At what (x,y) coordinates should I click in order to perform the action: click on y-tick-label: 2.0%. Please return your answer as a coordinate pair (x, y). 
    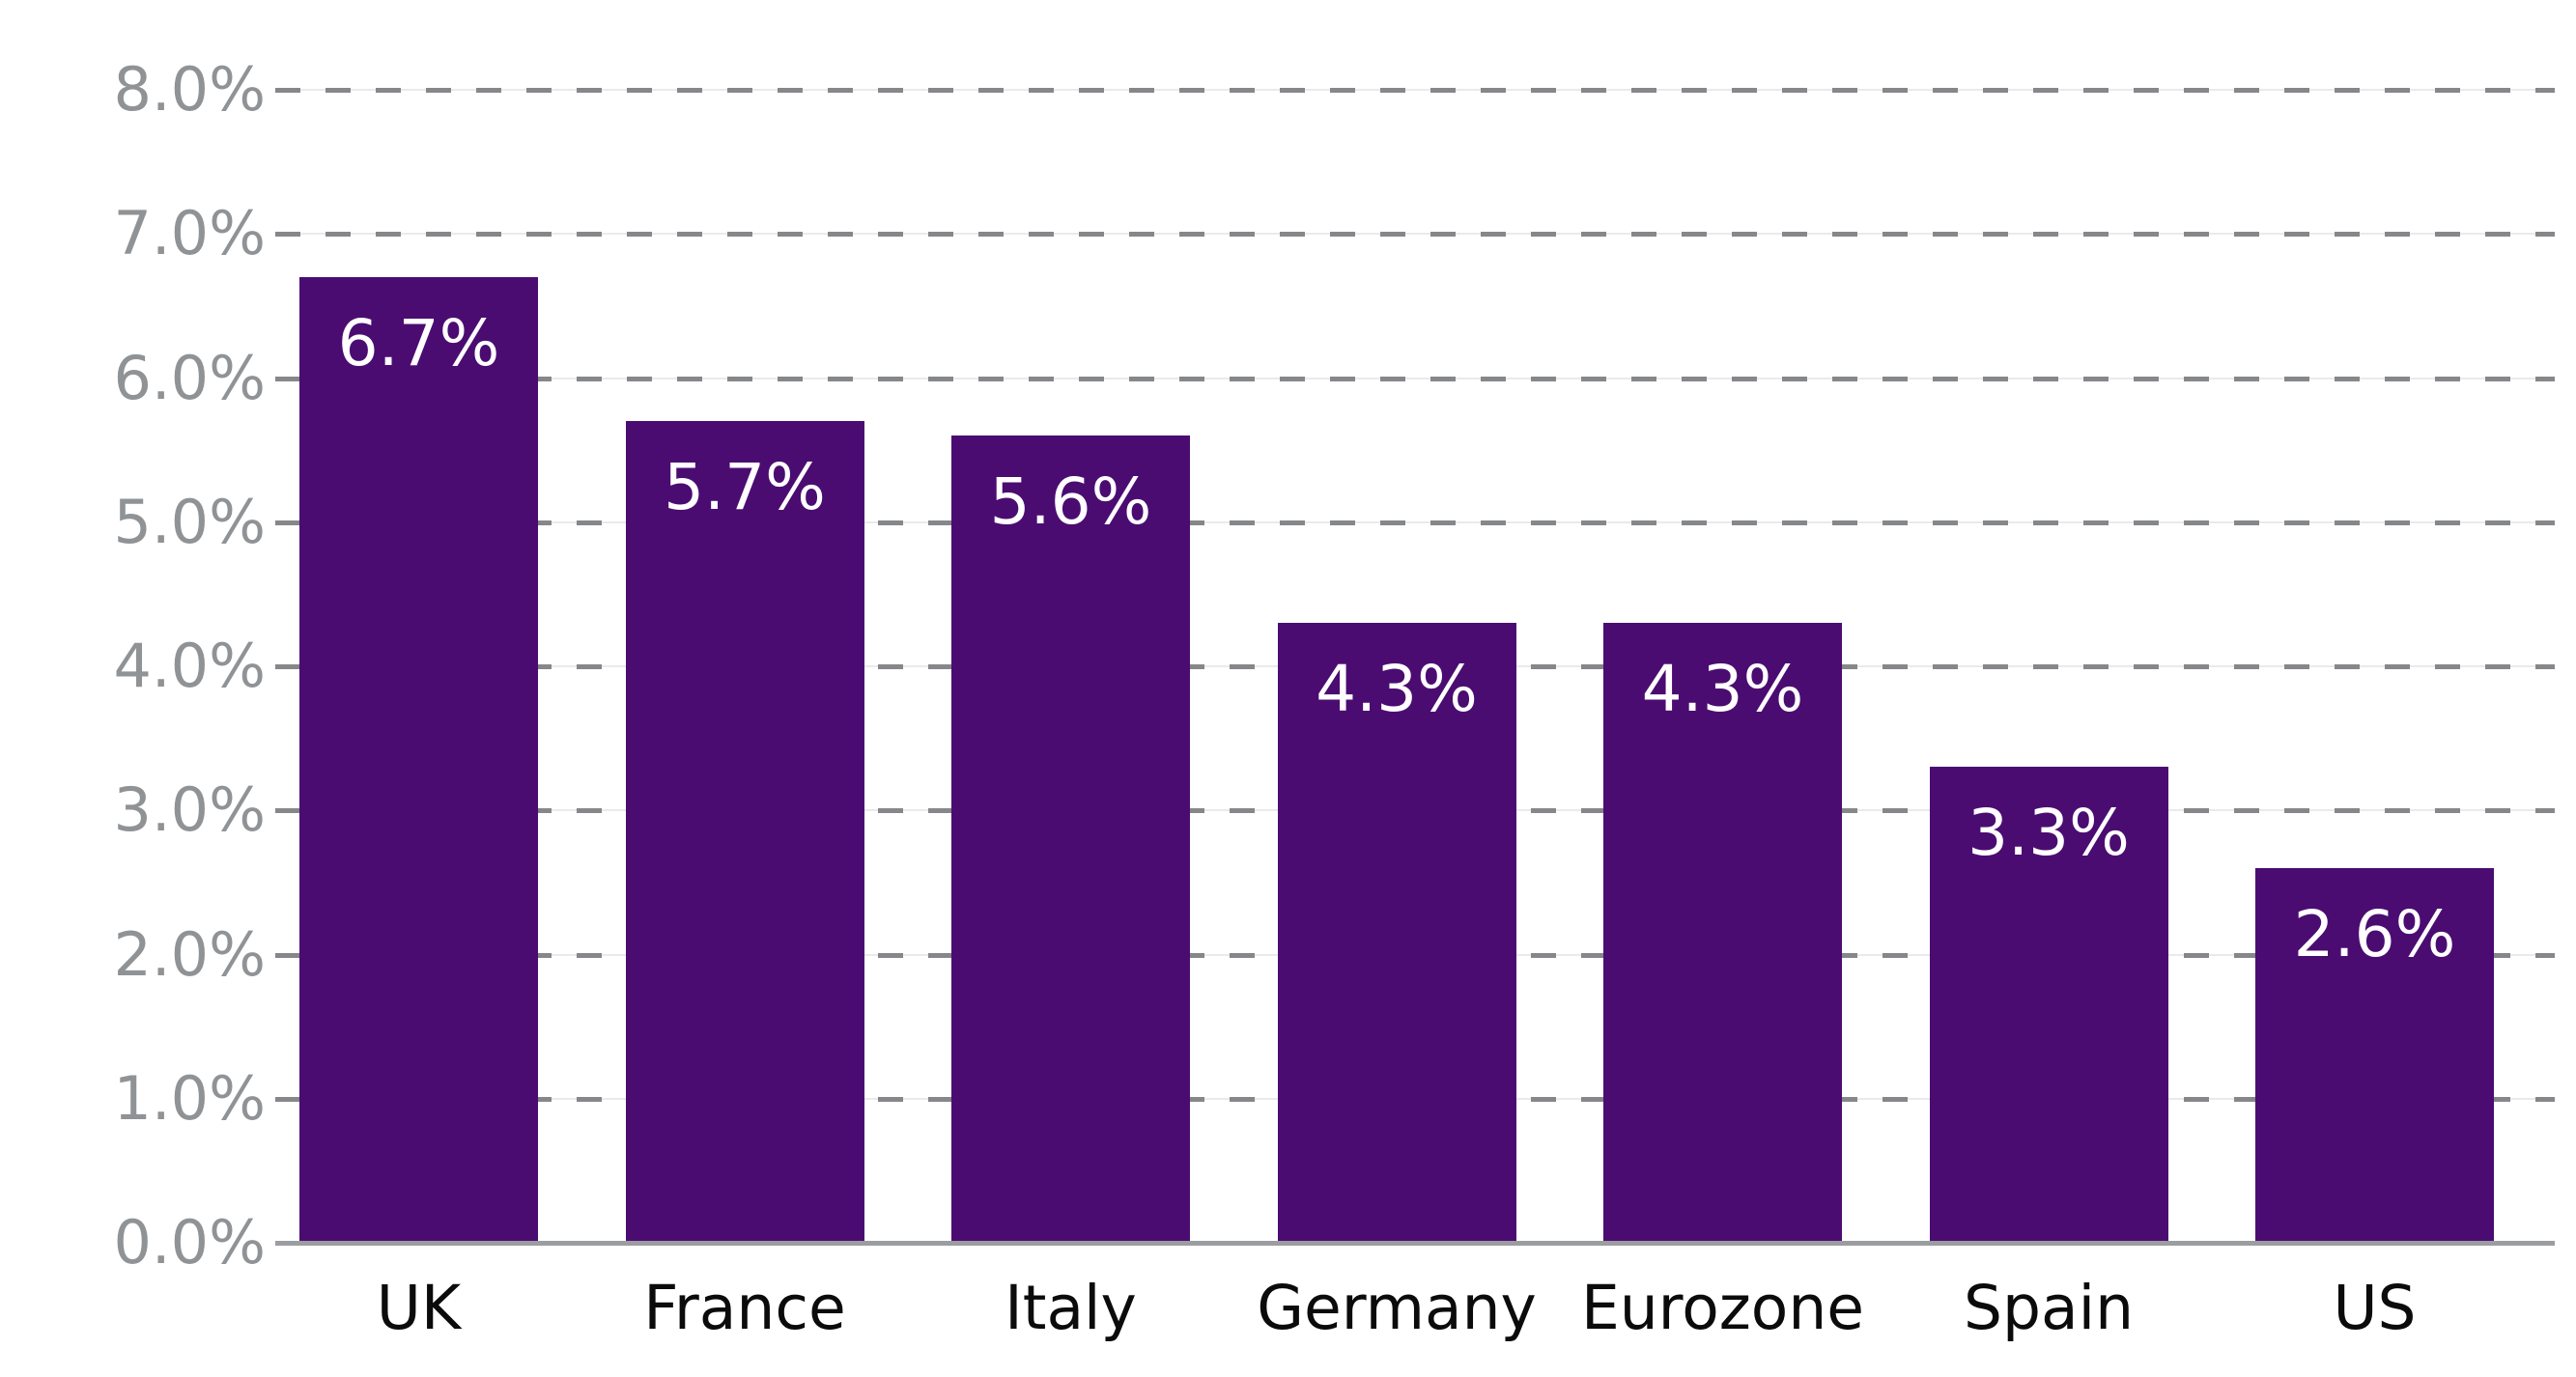
    Looking at the image, I should click on (189, 954).